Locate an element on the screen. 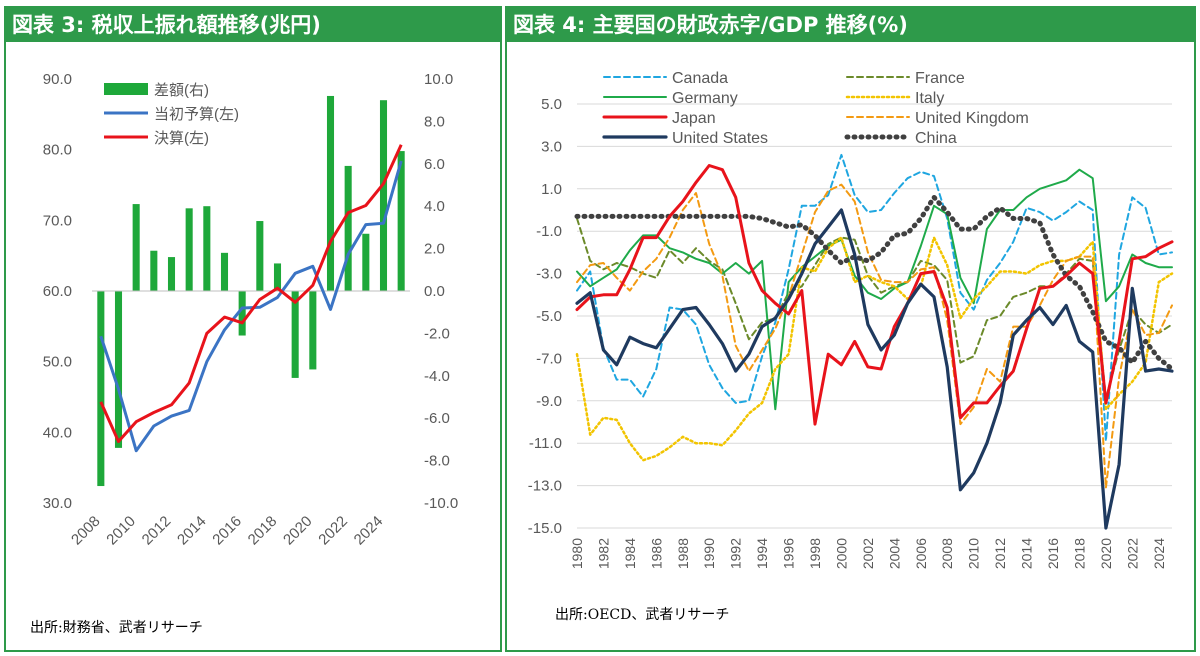  y-left-tick-label: 60.0 is located at coordinates (57, 291).